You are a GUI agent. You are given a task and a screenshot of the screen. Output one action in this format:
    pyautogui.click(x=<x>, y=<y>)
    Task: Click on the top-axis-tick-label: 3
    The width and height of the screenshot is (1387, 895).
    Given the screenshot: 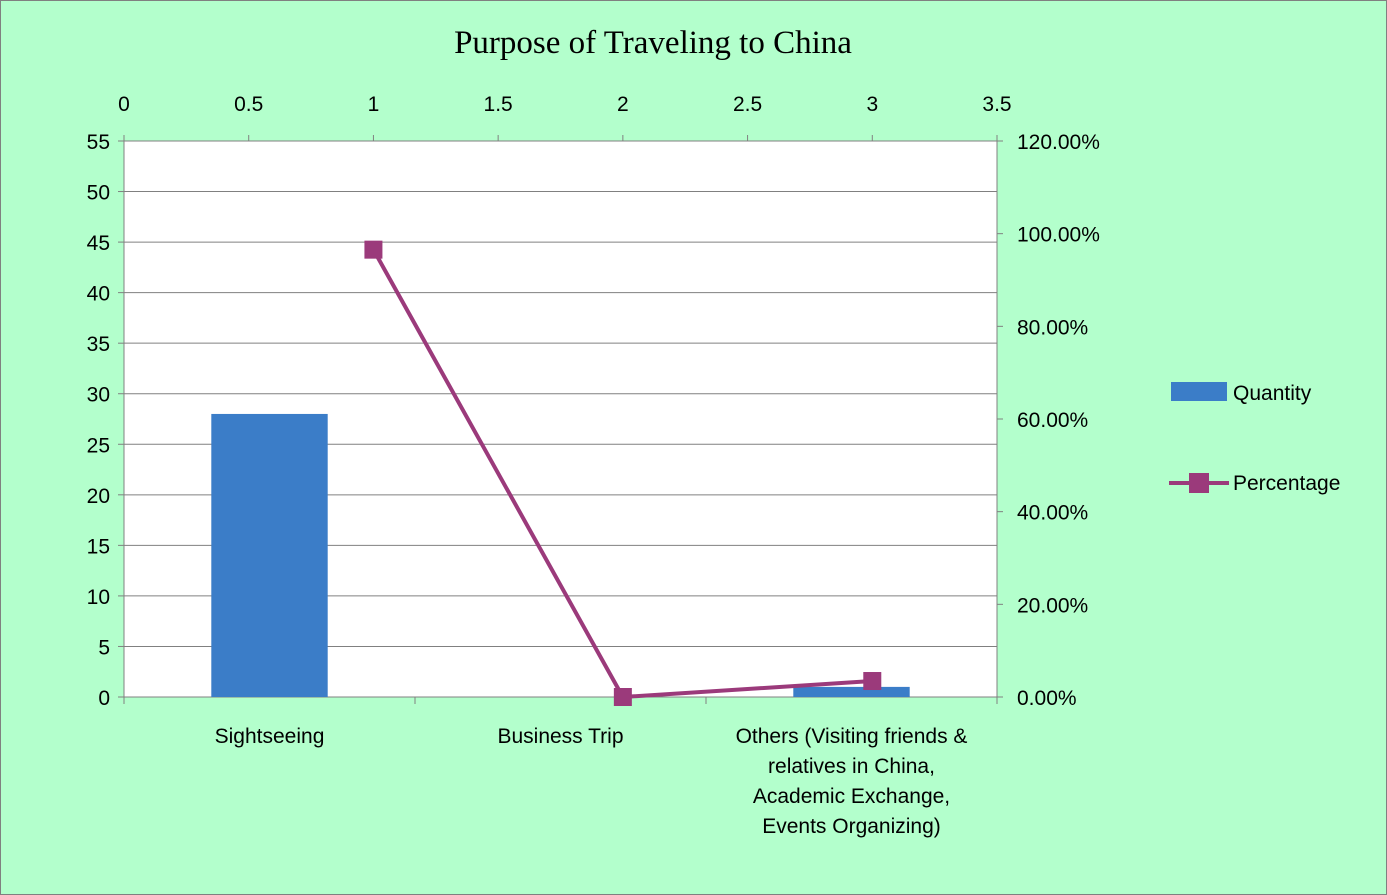 What is the action you would take?
    pyautogui.click(x=872, y=104)
    